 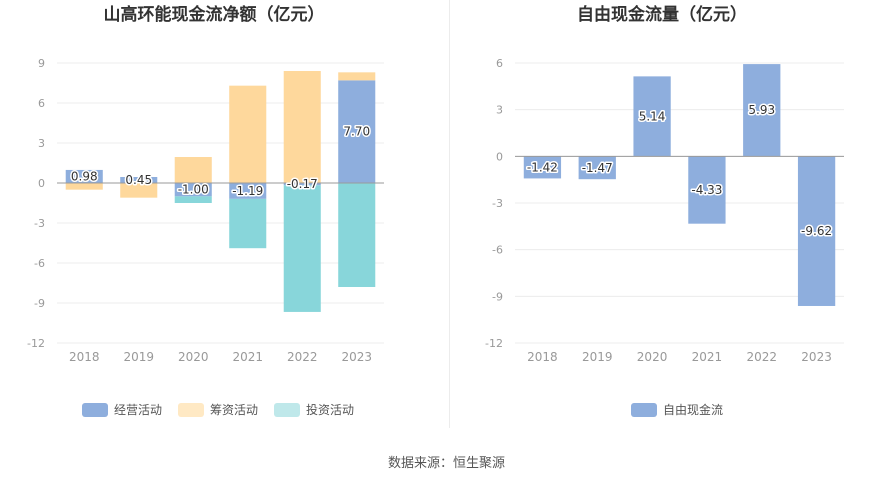 What do you see at coordinates (287, 410) in the screenshot?
I see `legend-swatch-投资活动` at bounding box center [287, 410].